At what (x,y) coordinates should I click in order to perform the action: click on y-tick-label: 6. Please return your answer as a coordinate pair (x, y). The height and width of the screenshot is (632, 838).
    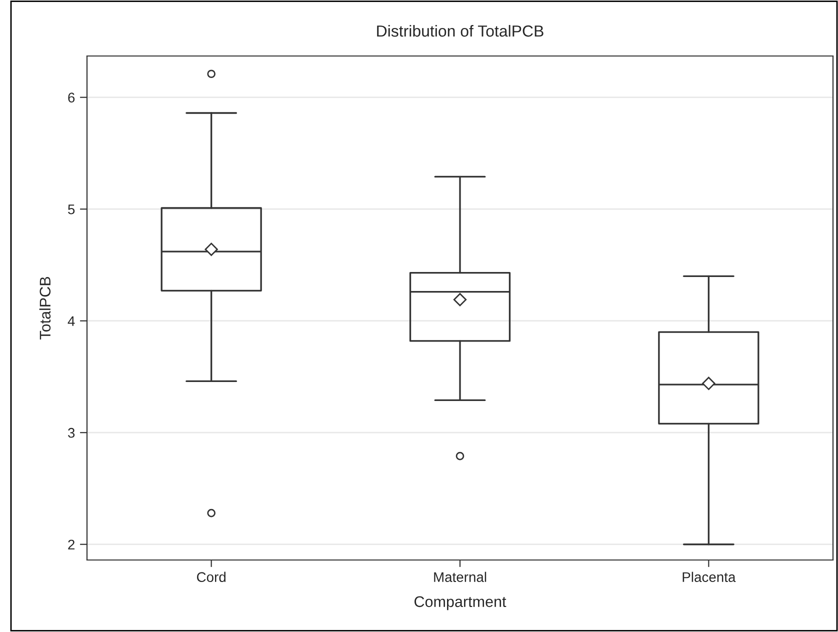
    Looking at the image, I should click on (71, 97).